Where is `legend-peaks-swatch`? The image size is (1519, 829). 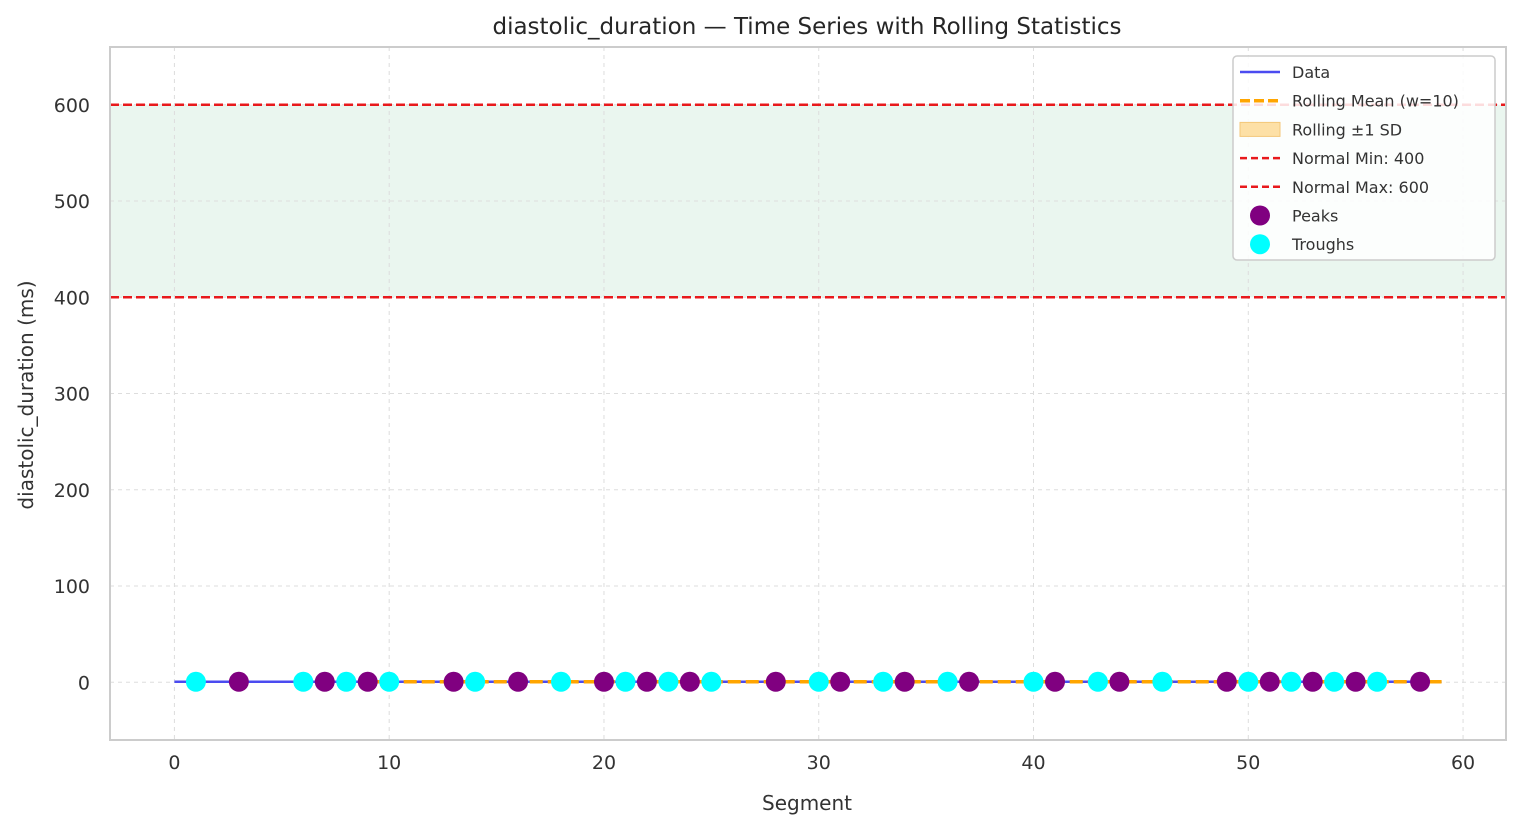 legend-peaks-swatch is located at coordinates (1260, 215).